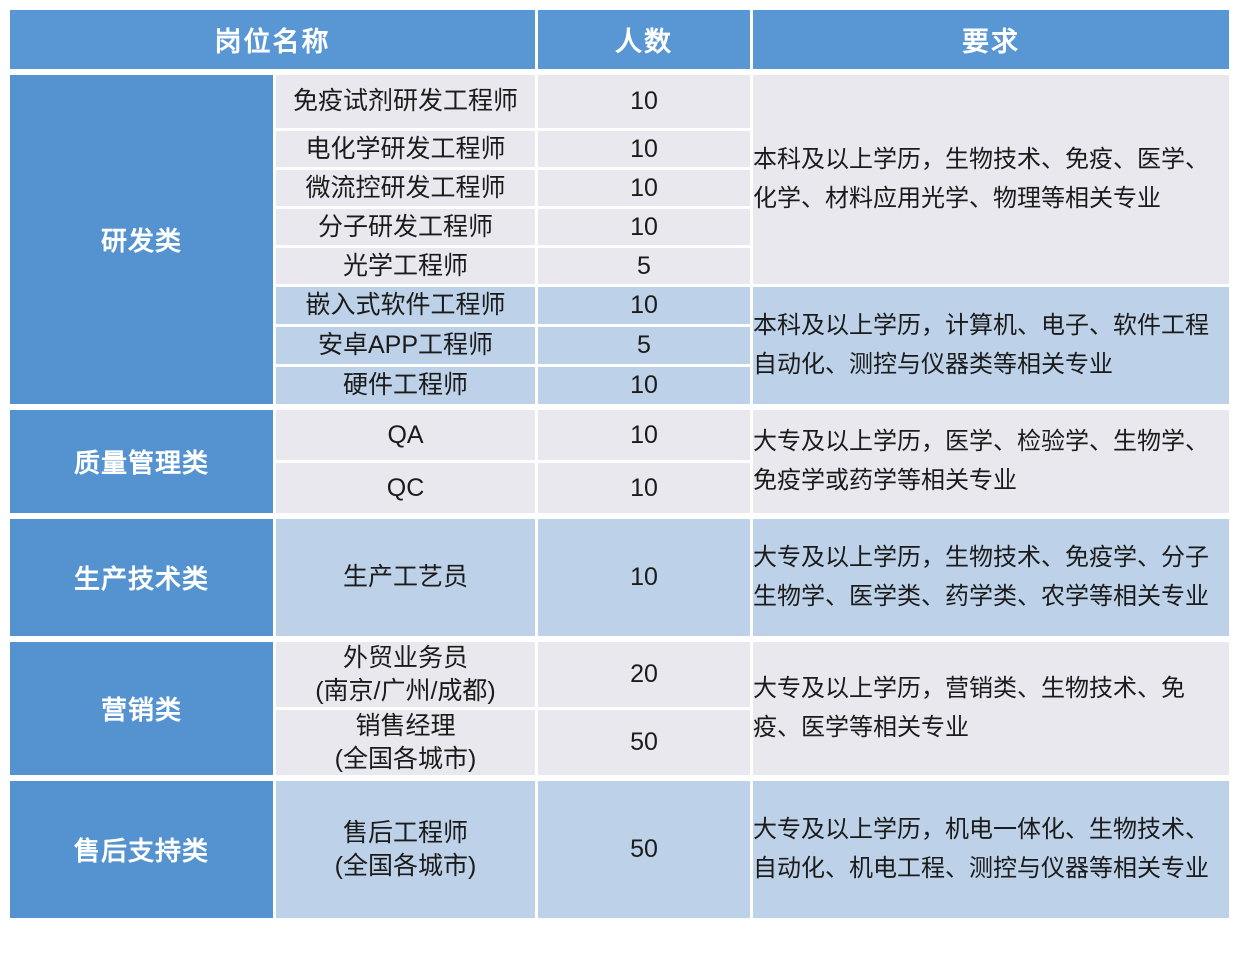 The width and height of the screenshot is (1236, 976). I want to click on count-cell: 20, so click(644, 674).